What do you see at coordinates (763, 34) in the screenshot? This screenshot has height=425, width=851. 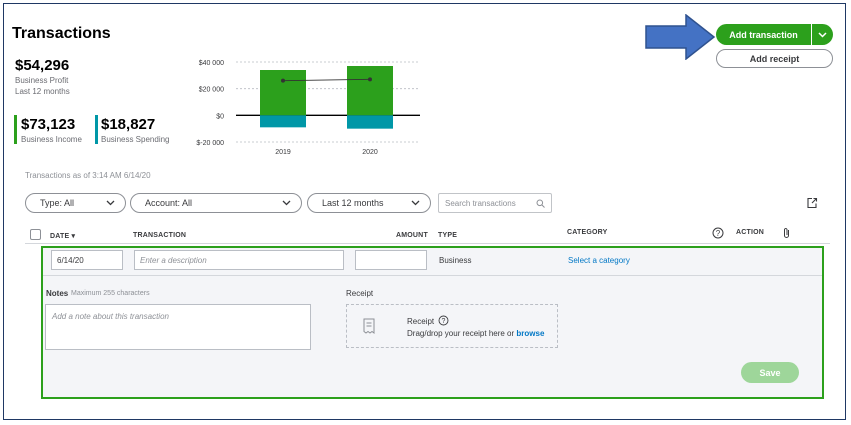 I see `add-transaction-button: Add transaction` at bounding box center [763, 34].